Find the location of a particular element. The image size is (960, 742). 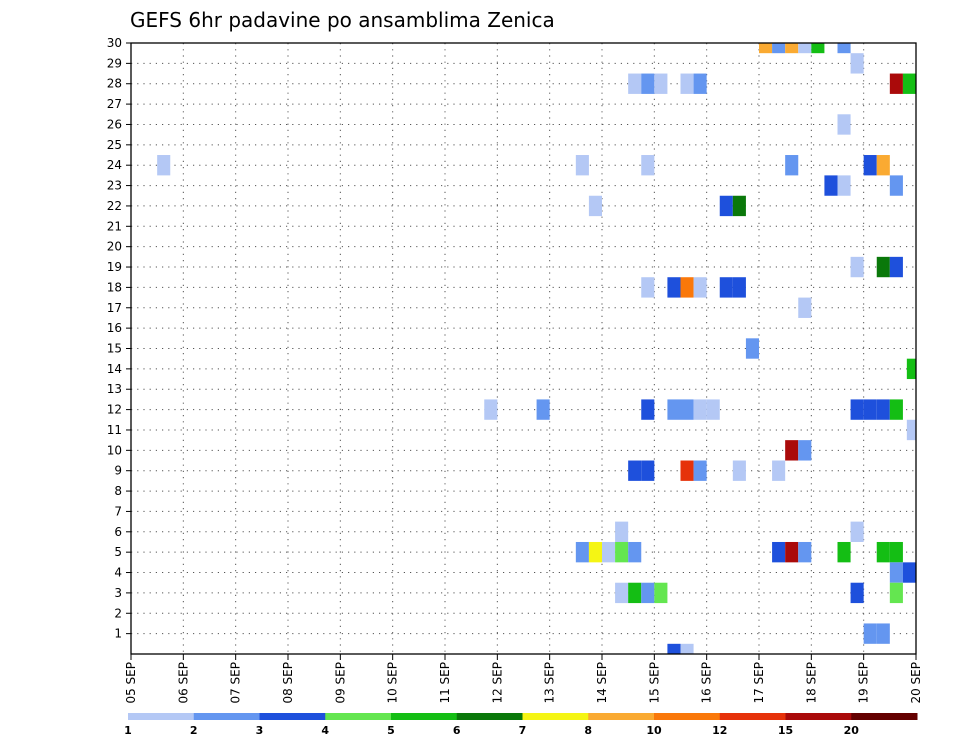

y-tick-label: 9 is located at coordinates (118, 471).